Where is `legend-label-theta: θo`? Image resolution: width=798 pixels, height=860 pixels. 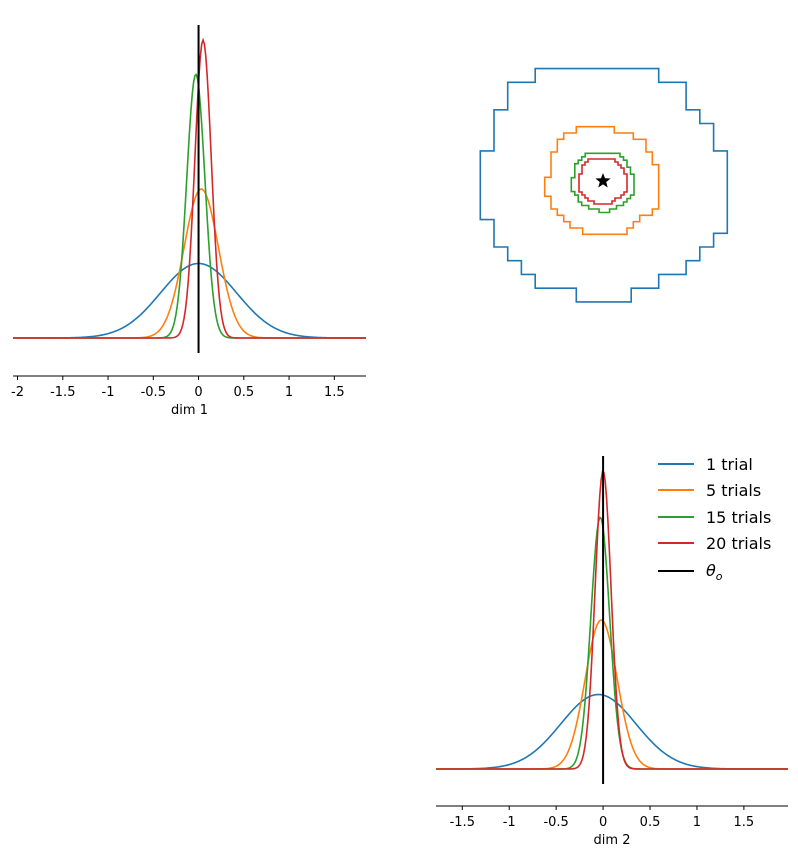 legend-label-theta: θo is located at coordinates (714, 572).